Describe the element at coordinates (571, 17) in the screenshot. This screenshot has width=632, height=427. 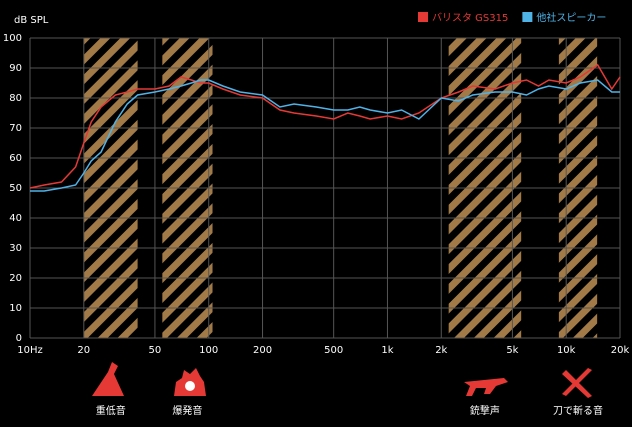
I see `legend-label: 他社スピーカー` at that location.